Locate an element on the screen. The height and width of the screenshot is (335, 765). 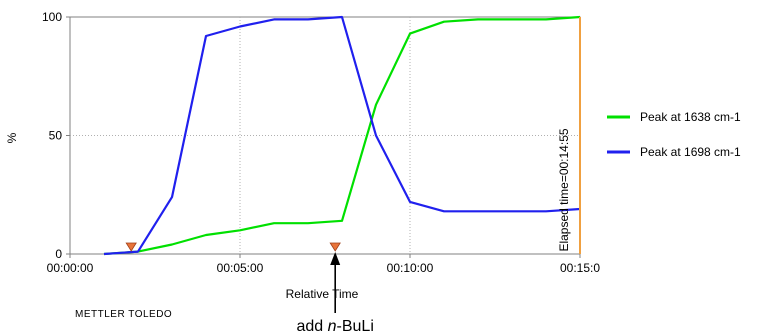
annotation-italic: n is located at coordinates (332, 326).